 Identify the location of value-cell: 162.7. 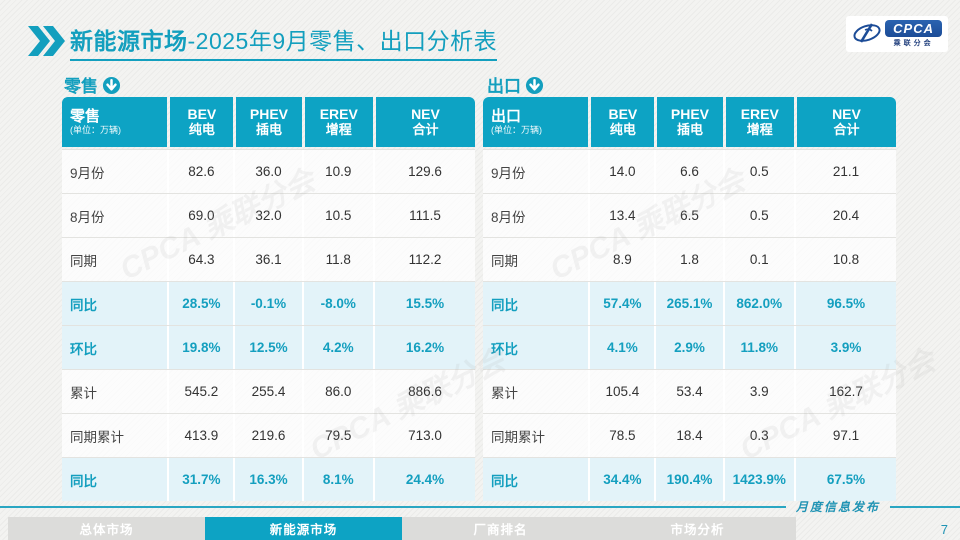
(844, 391).